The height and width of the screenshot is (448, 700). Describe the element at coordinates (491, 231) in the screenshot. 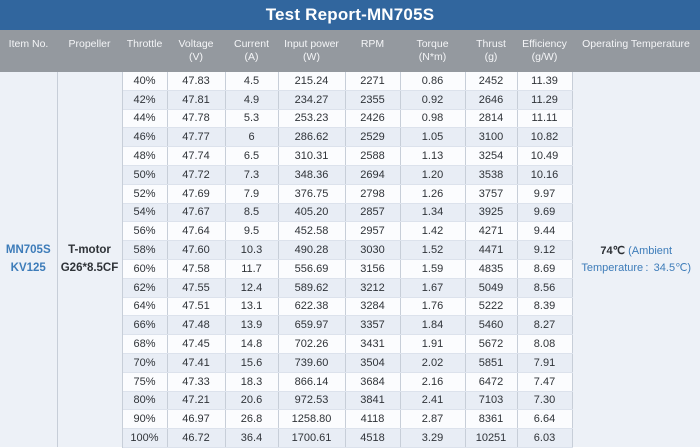

I see `thrust-cell: 4271` at that location.